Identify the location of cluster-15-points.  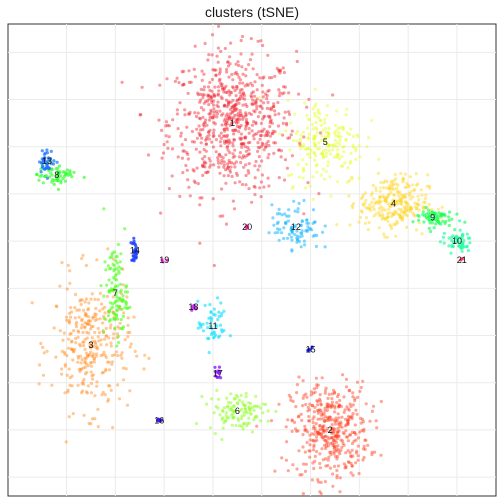
(310, 348).